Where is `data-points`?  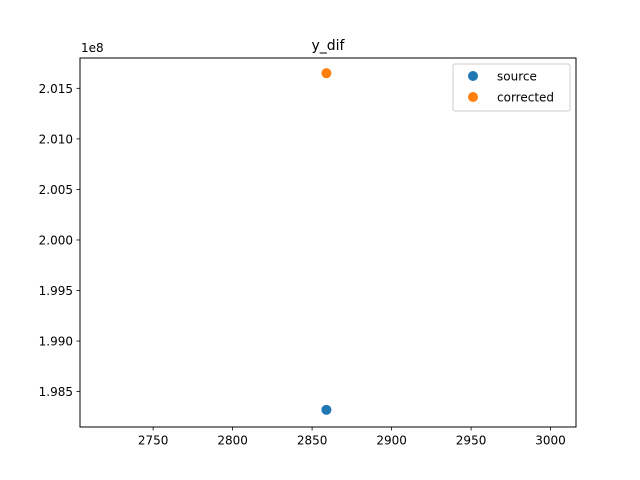
data-points is located at coordinates (326, 241).